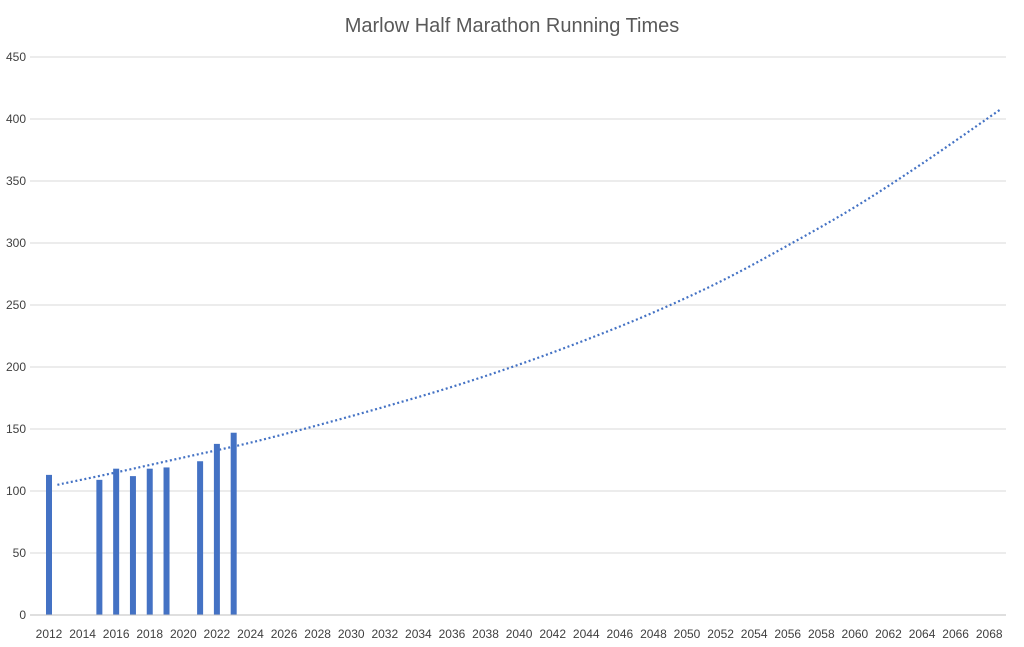 Image resolution: width=1024 pixels, height=647 pixels. I want to click on y-tick-label: 100, so click(16, 491).